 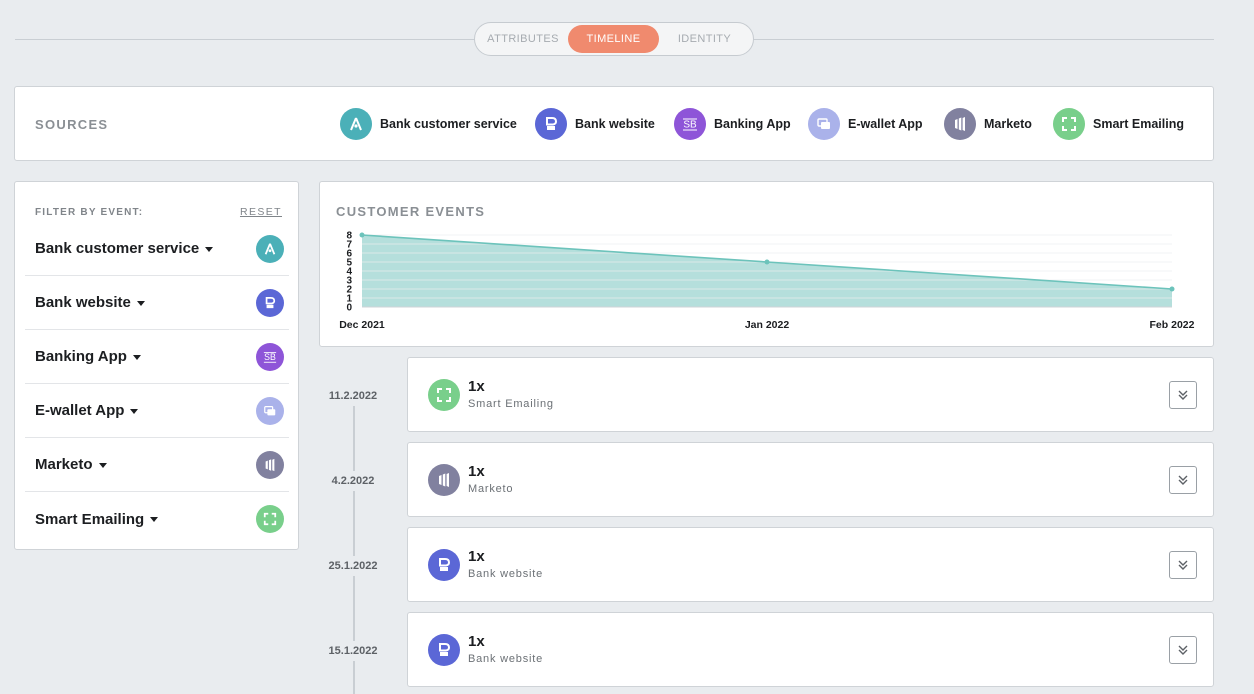 I want to click on filter-item-bank-customer-service: Bank customer service, so click(x=157, y=249).